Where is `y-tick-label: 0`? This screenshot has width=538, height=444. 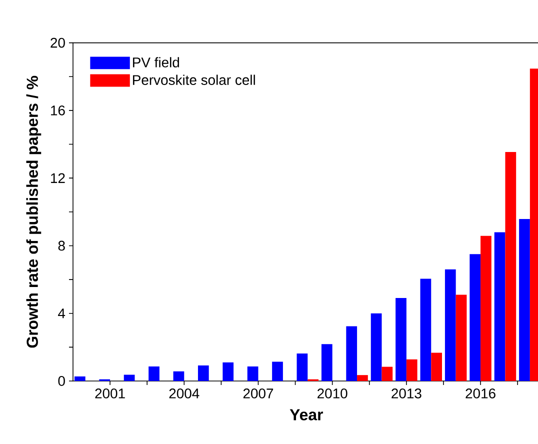
y-tick-label: 0 is located at coordinates (61, 381).